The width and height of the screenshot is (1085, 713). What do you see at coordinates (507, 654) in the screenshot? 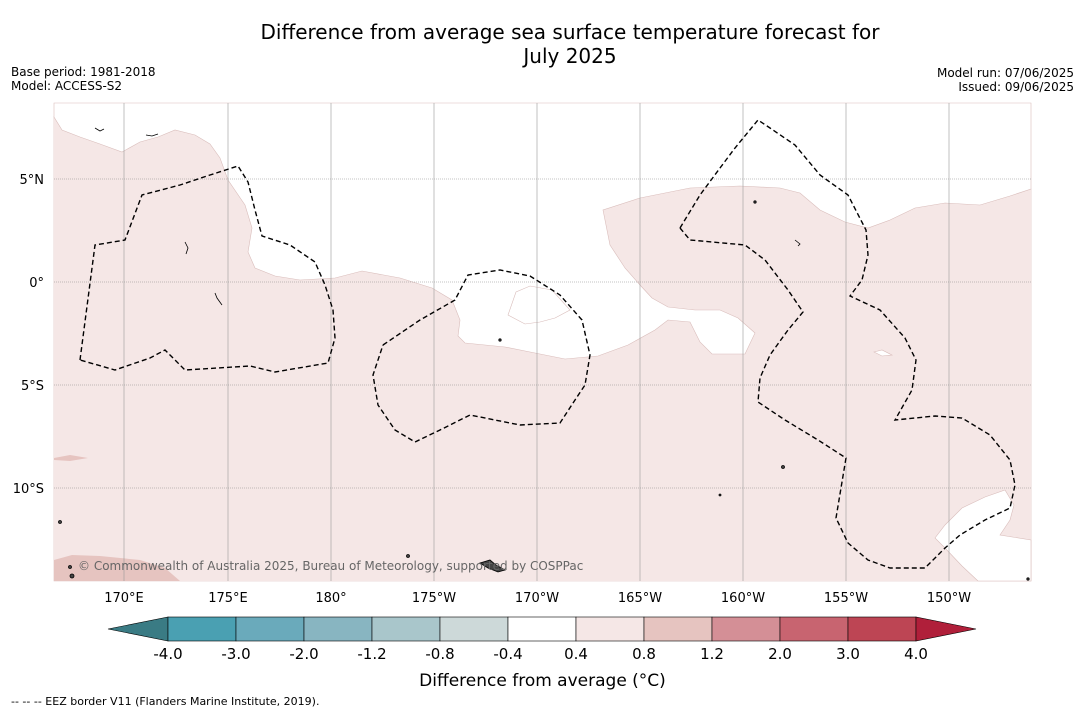
I see `colorbar-tick-label: -0.4` at bounding box center [507, 654].